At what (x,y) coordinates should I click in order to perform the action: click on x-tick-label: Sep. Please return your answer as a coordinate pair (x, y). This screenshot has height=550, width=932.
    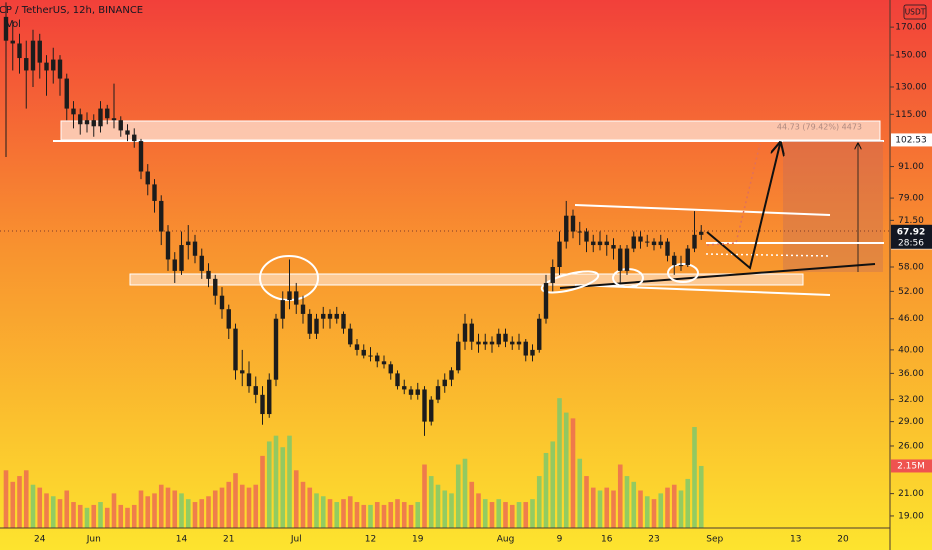
    Looking at the image, I should click on (714, 540).